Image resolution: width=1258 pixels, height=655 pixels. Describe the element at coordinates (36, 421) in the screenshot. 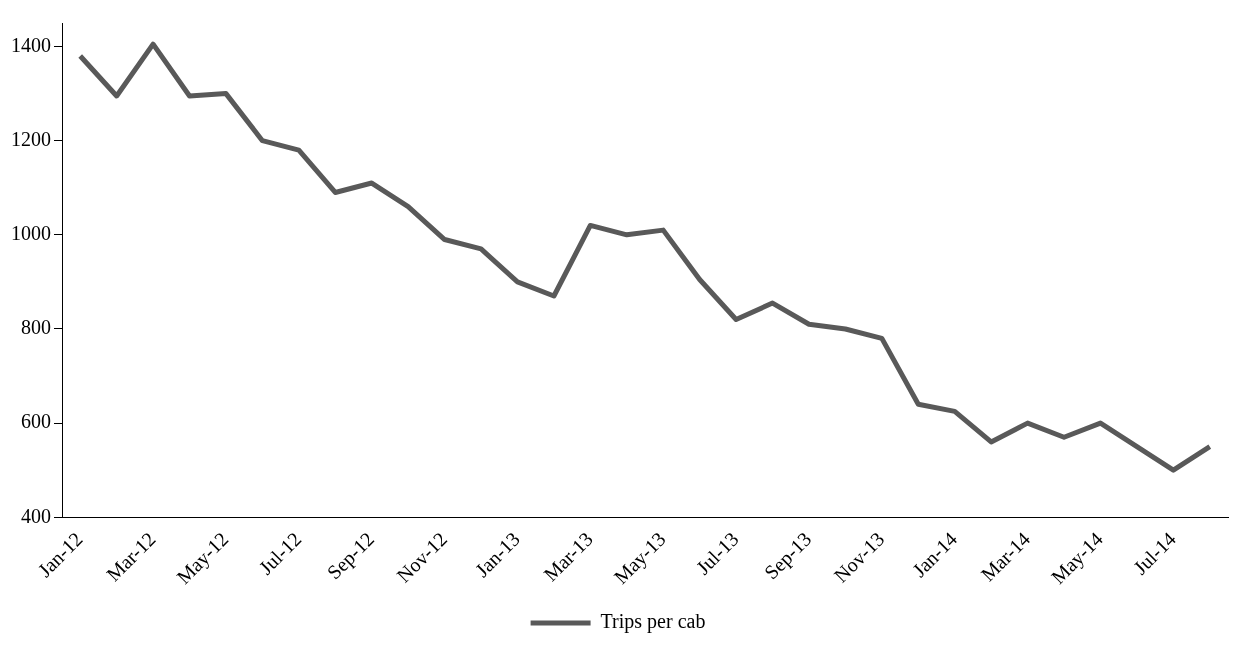

I see `y-tick-label: 600` at that location.